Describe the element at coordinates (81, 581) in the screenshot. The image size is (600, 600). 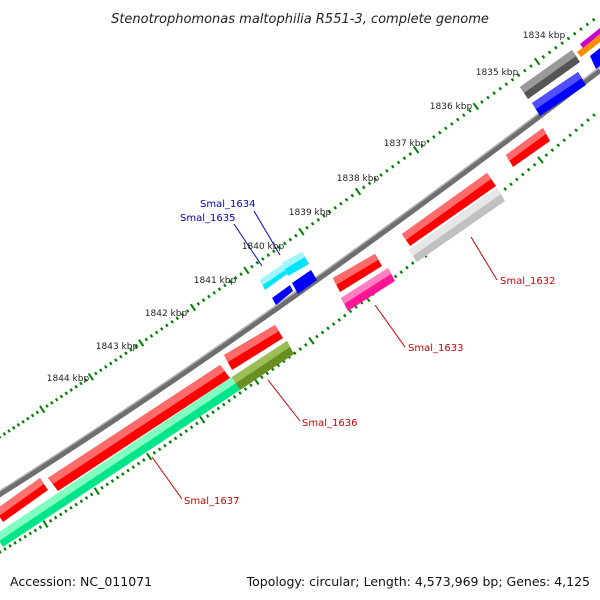
I see `accession-text: Accession: NC_011071` at that location.